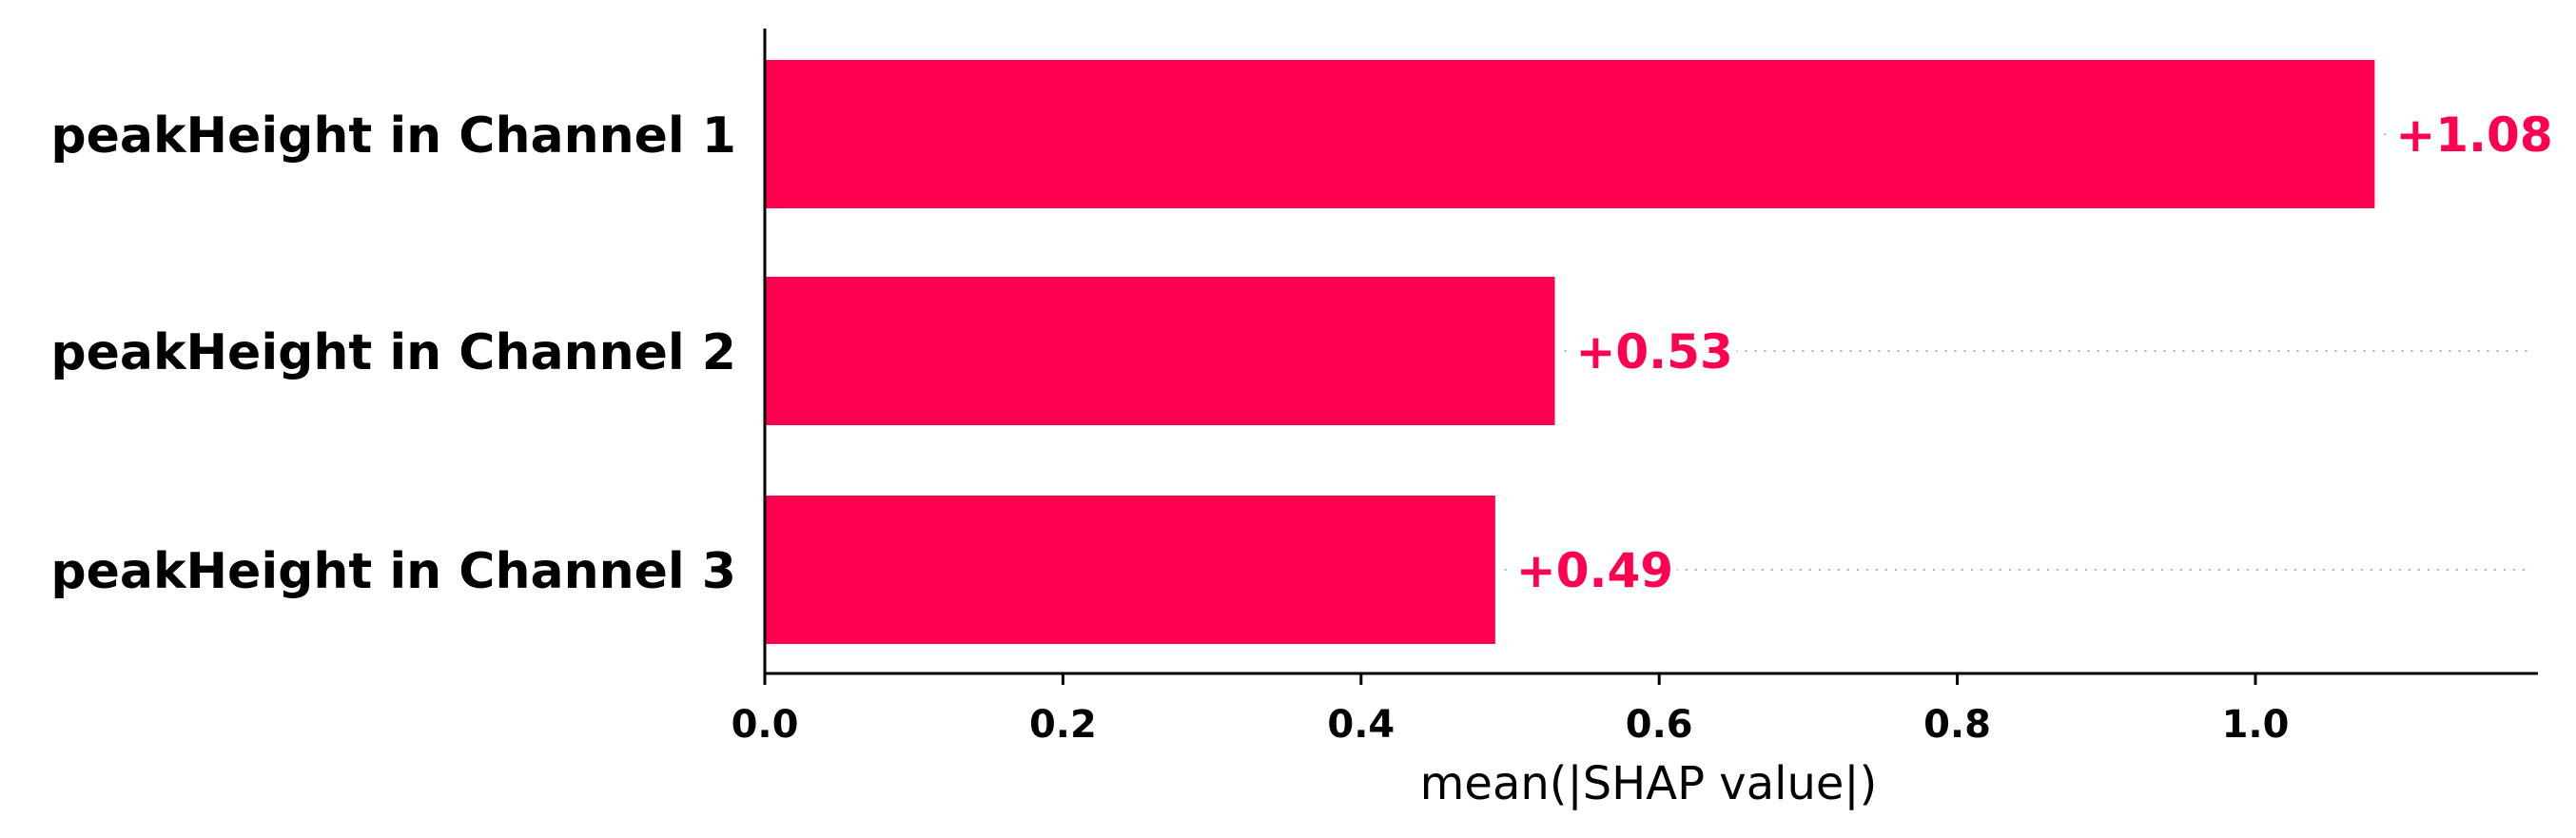 The width and height of the screenshot is (2576, 838). I want to click on value-label: +1.08, so click(2474, 135).